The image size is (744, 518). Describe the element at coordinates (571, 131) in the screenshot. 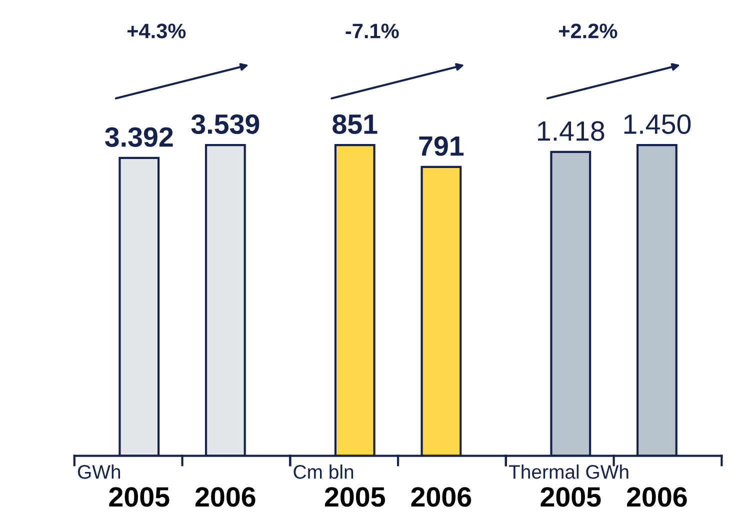

I see `data-label: 1.418` at that location.